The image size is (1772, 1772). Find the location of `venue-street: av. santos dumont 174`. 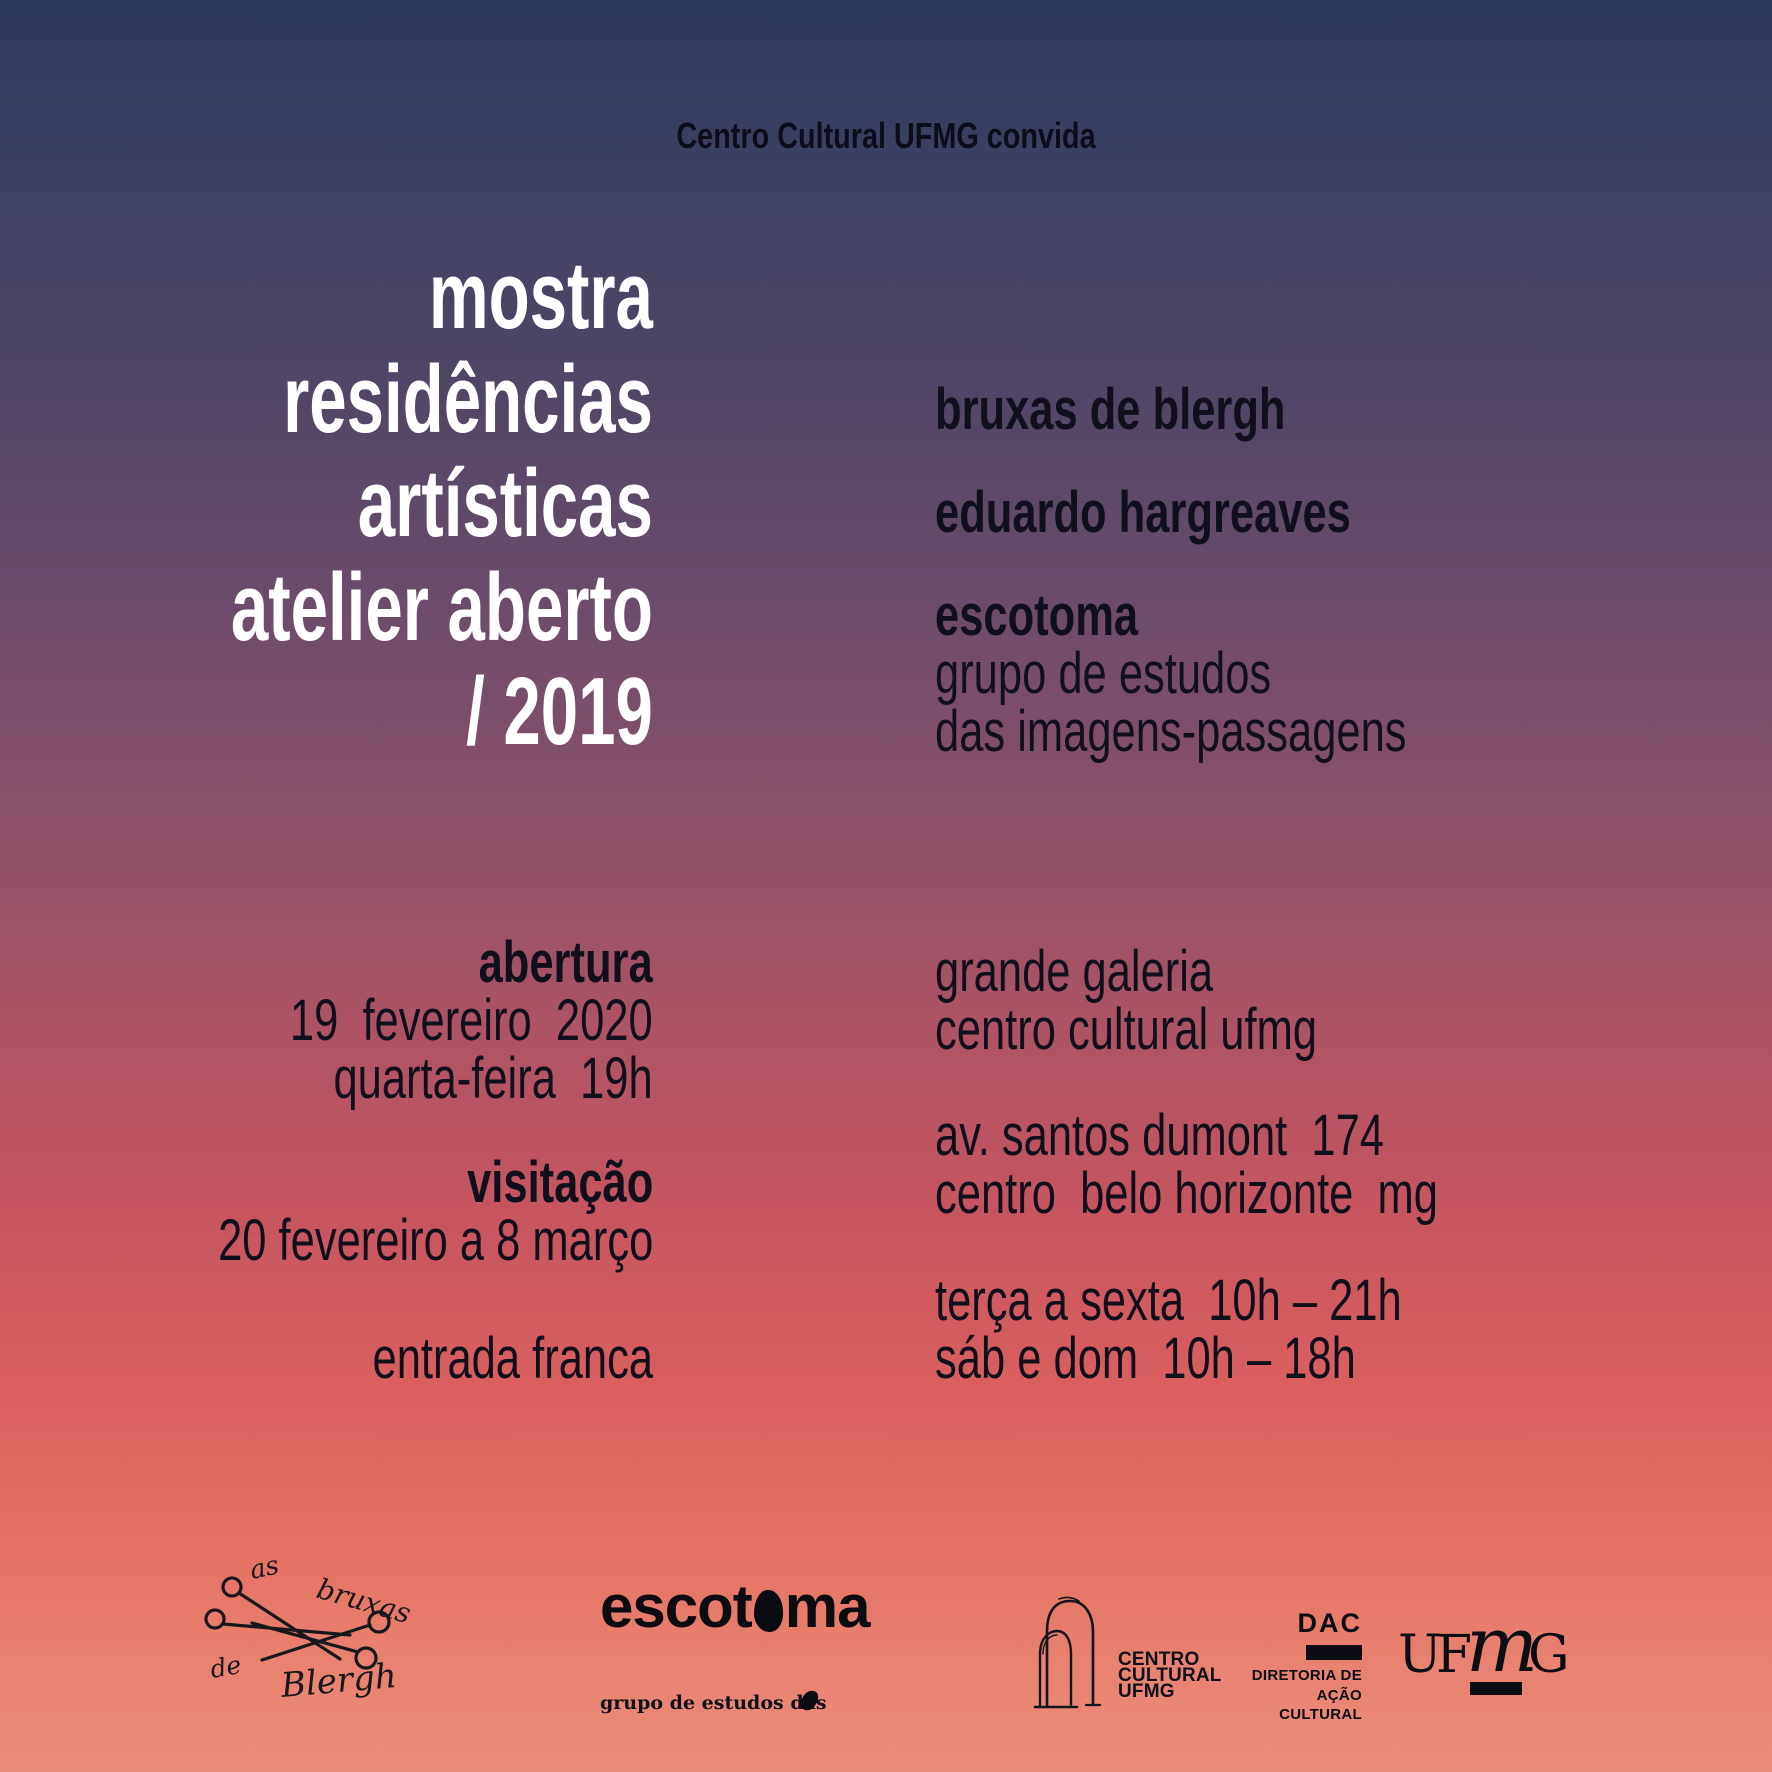

venue-street: av. santos dumont 174 is located at coordinates (1159, 1135).